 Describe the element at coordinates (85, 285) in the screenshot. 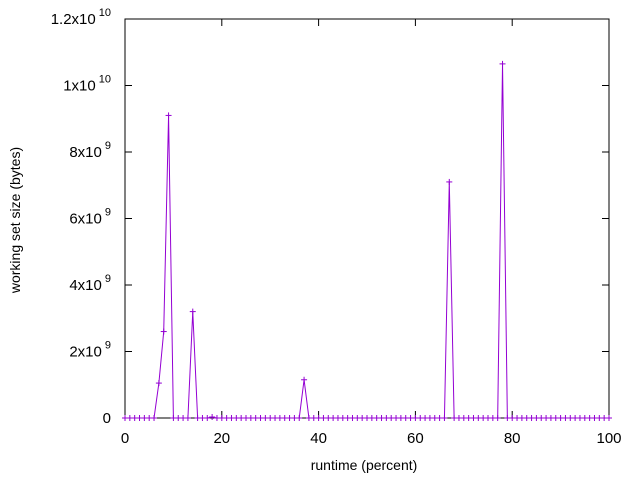

I see `y-tick-mantissa: 4x10` at that location.